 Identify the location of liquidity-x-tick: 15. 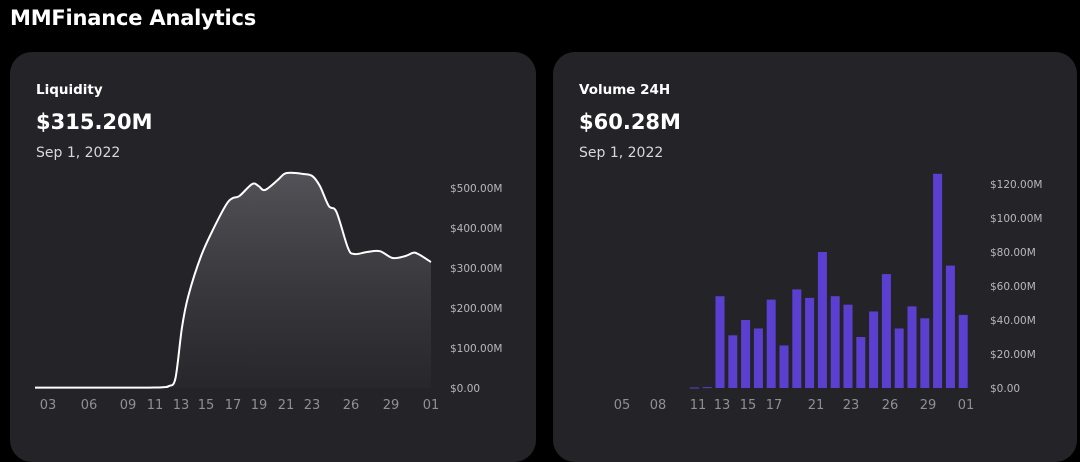
(206, 405).